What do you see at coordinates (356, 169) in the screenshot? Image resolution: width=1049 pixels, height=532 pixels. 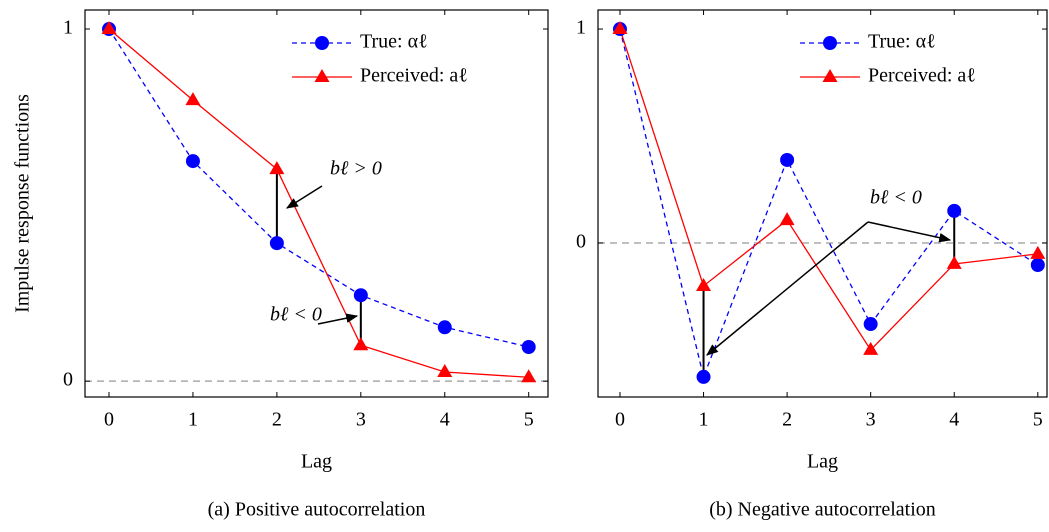 I see `annotation: bℓ > 0` at bounding box center [356, 169].